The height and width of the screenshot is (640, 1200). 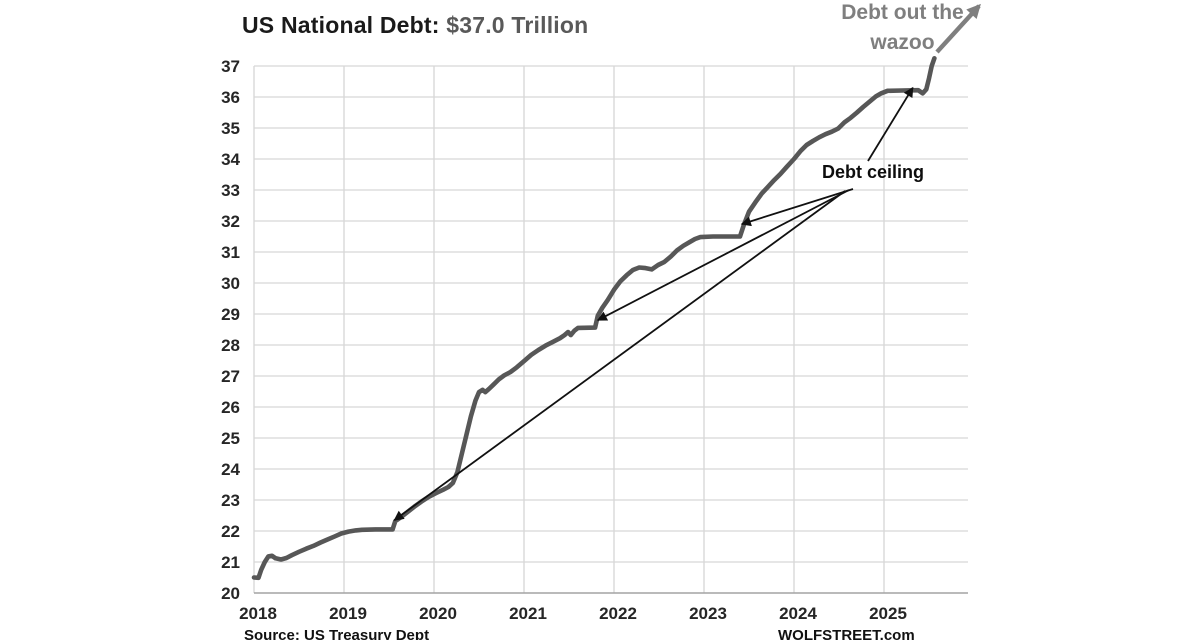 What do you see at coordinates (230, 252) in the screenshot?
I see `y-tick-label: 31` at bounding box center [230, 252].